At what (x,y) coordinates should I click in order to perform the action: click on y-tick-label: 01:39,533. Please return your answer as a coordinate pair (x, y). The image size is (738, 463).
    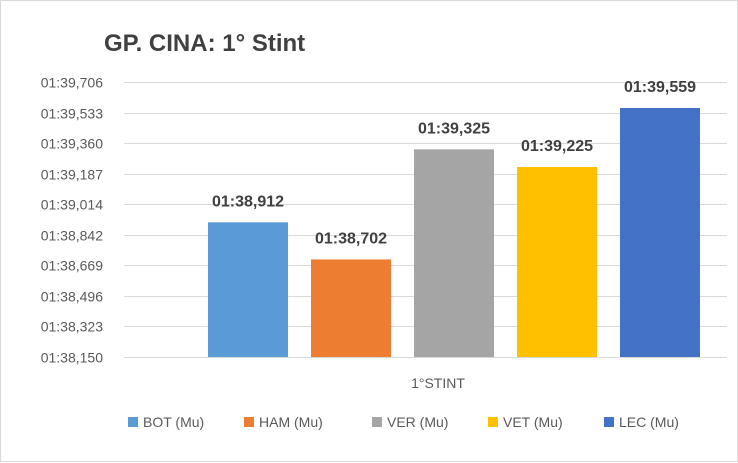
    Looking at the image, I should click on (72, 114).